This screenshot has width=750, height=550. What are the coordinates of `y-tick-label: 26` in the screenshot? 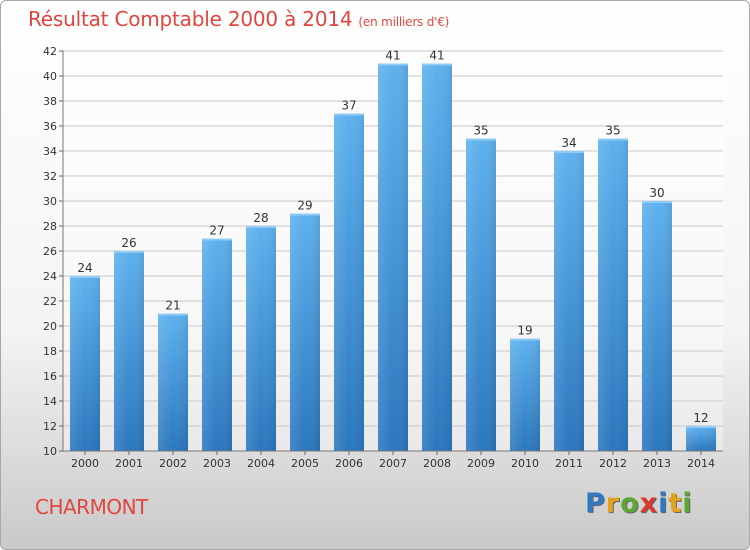 It's located at (50, 251).